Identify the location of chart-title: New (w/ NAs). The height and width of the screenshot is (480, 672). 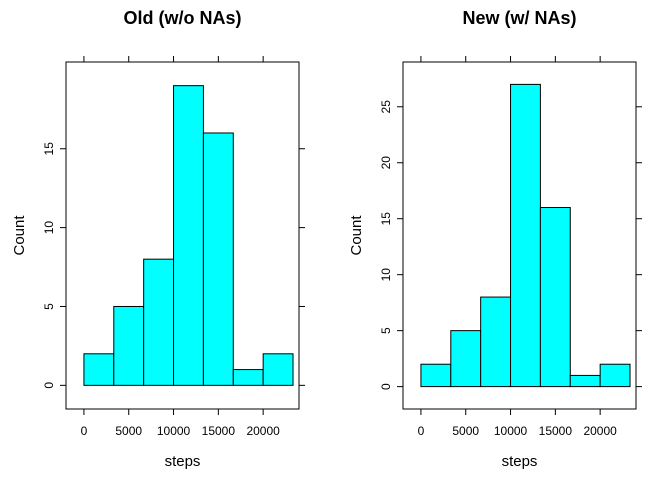
(519, 18).